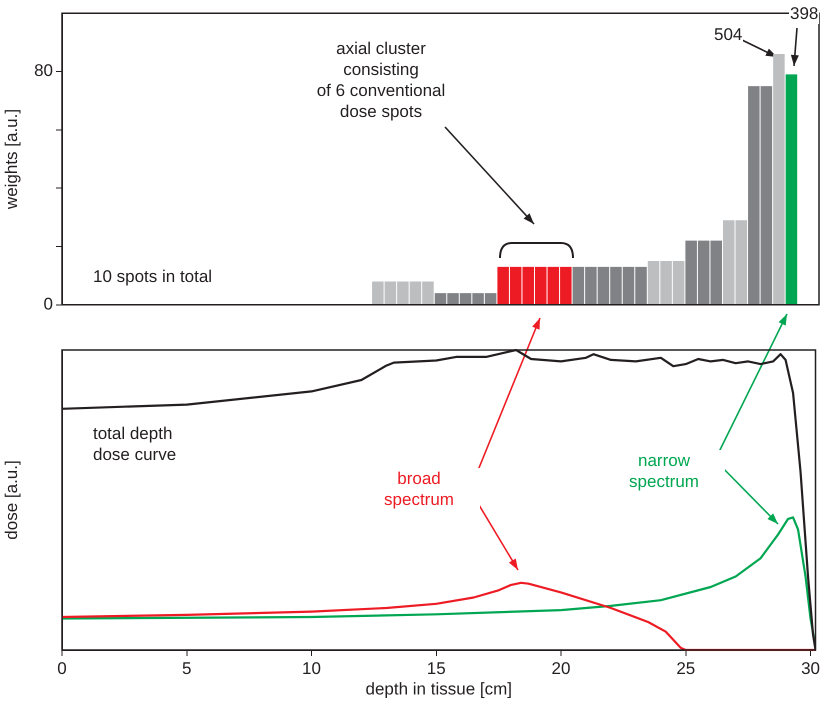  I want to click on y-tick-label: 80, so click(43, 70).